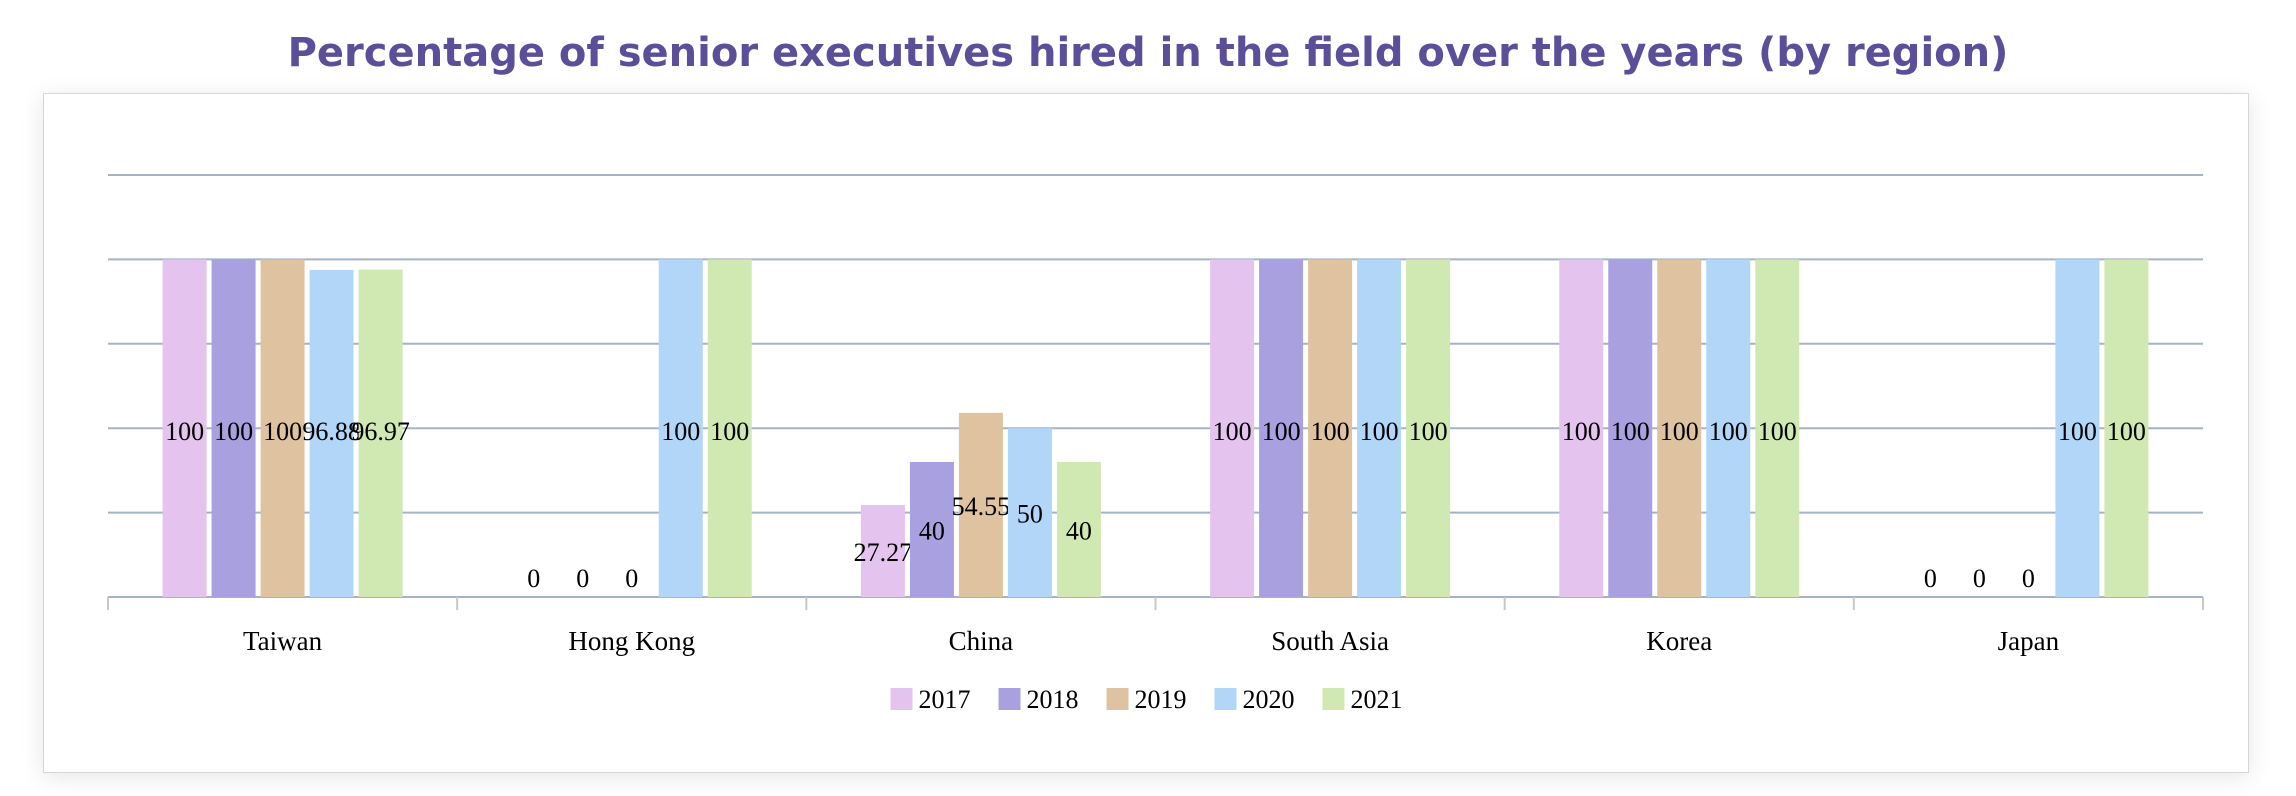 Image resolution: width=2296 pixels, height=796 pixels. I want to click on bar-2021-japan, so click(2126, 428).